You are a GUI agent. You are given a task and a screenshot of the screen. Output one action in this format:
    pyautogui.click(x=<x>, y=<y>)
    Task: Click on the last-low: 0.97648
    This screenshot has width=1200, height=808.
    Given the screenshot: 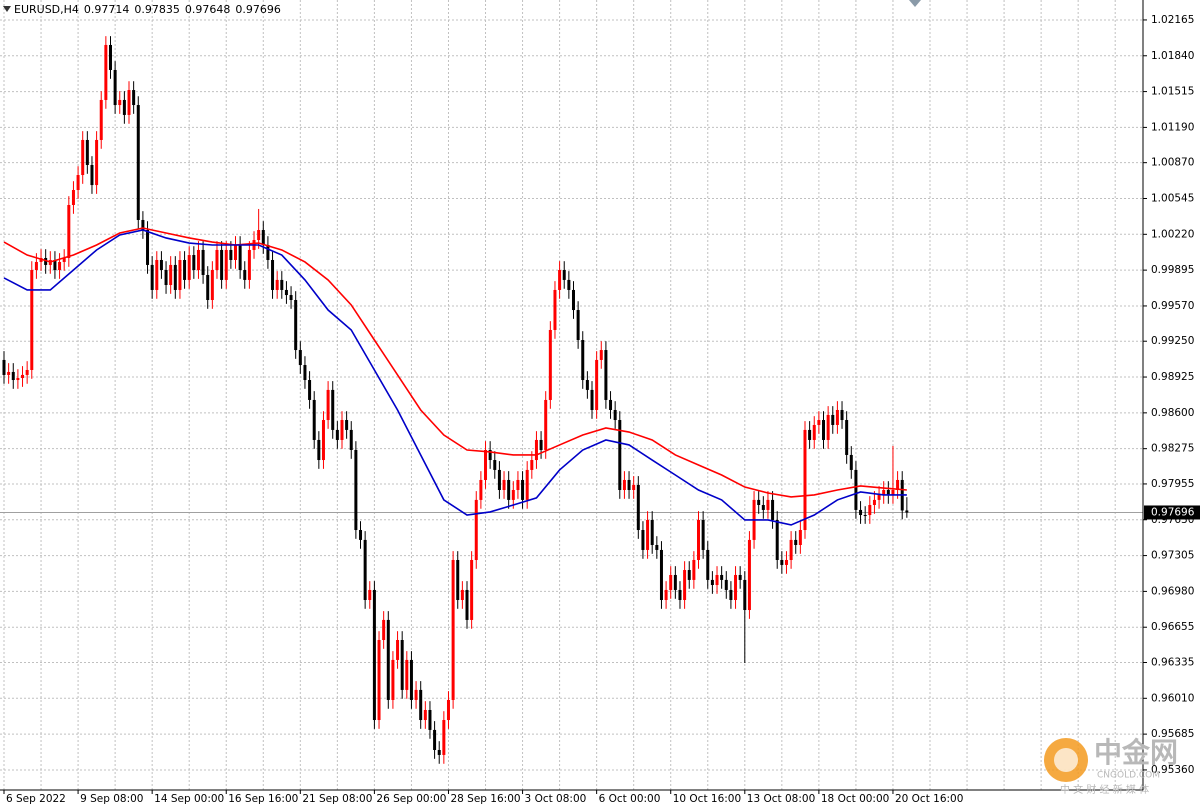 What is the action you would take?
    pyautogui.click(x=207, y=9)
    